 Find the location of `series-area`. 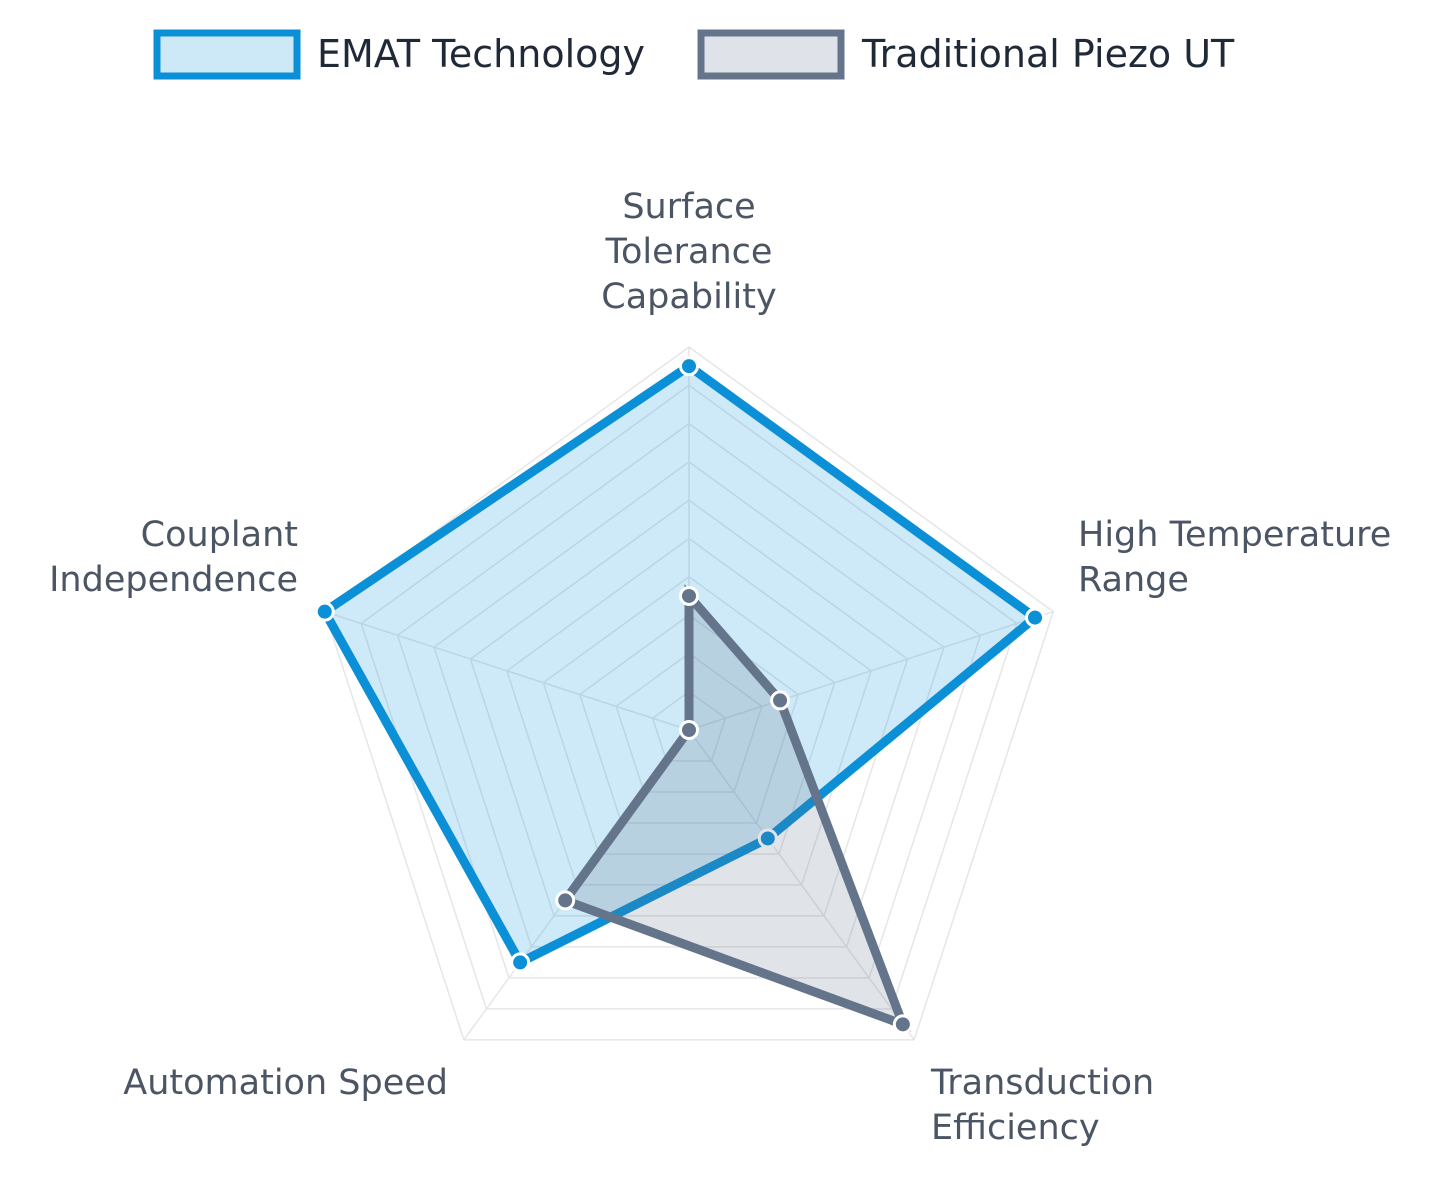

series-area is located at coordinates (734, 807).